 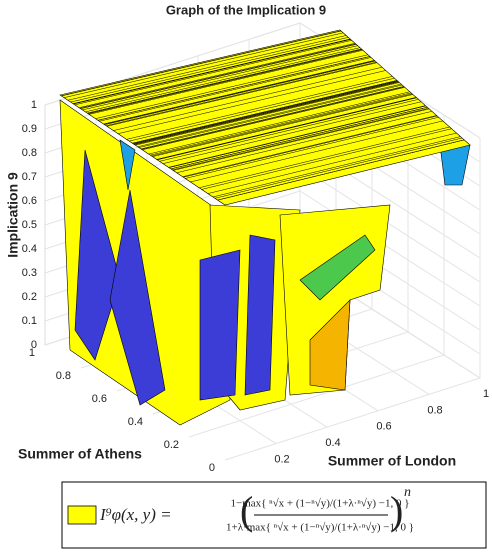 What do you see at coordinates (171, 445) in the screenshot?
I see `y-tick-label: 0.2` at bounding box center [171, 445].